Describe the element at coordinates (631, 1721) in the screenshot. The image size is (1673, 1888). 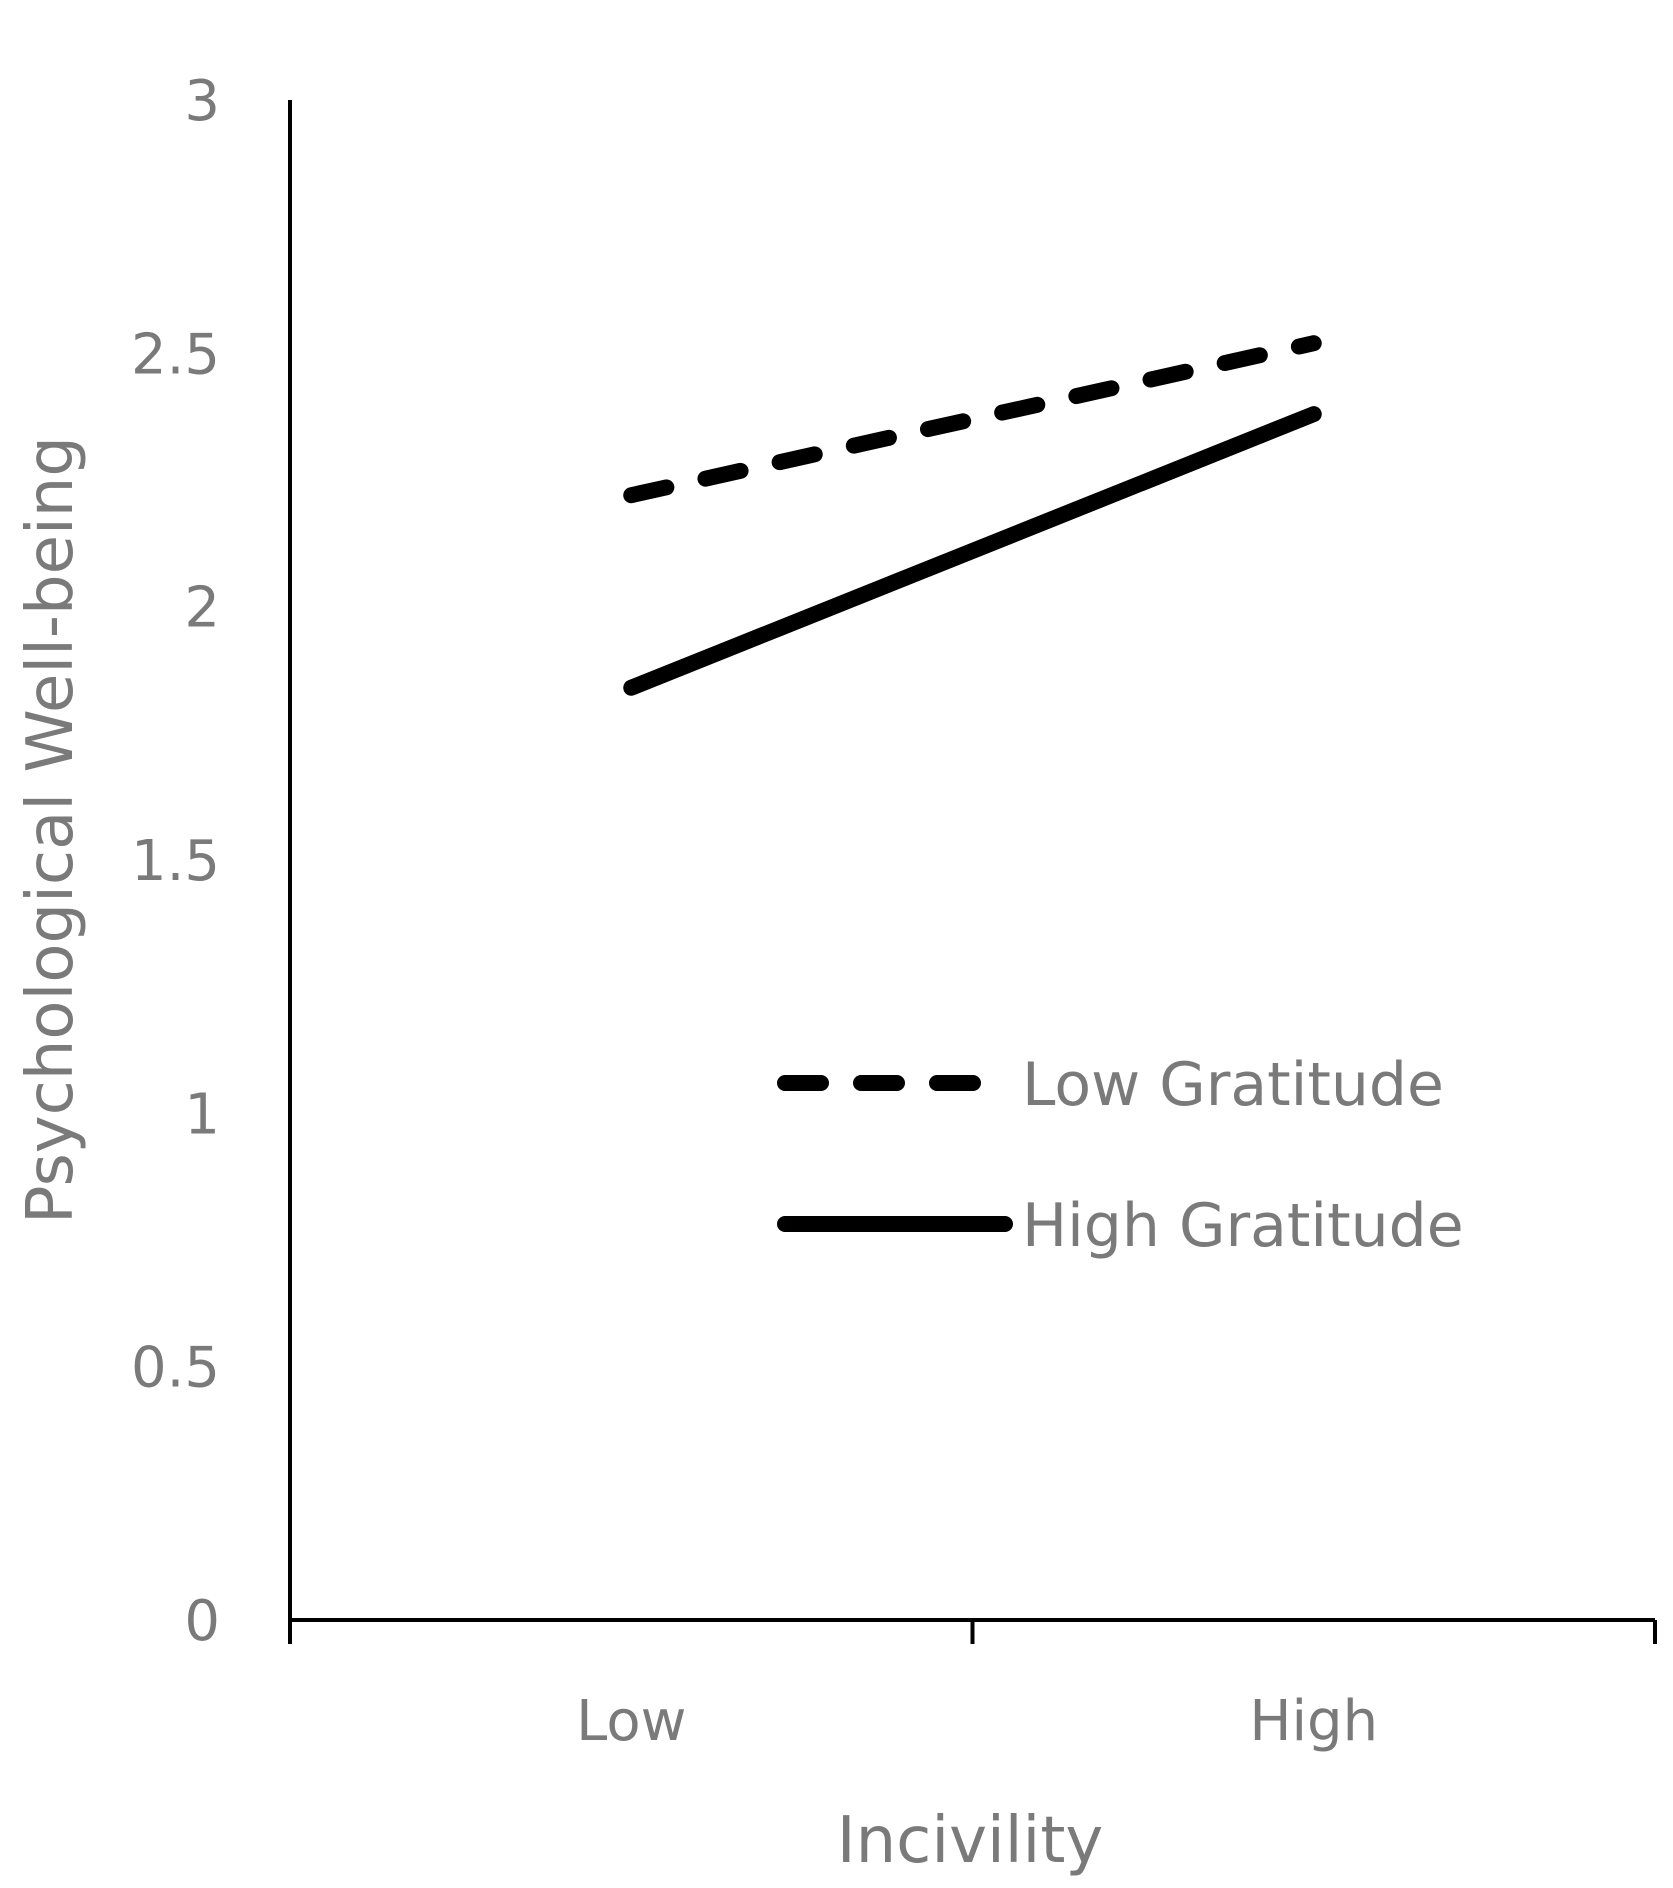
I see `x-tick-label: Low` at that location.